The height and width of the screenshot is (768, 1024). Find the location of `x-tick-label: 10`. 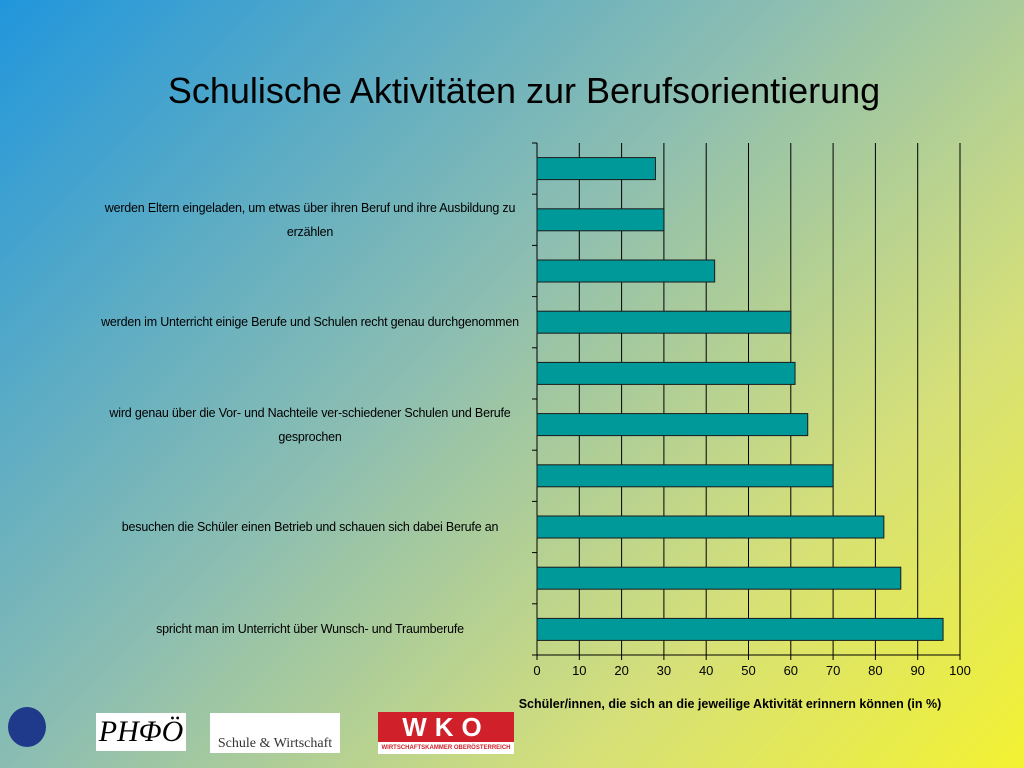

x-tick-label: 10 is located at coordinates (579, 670).